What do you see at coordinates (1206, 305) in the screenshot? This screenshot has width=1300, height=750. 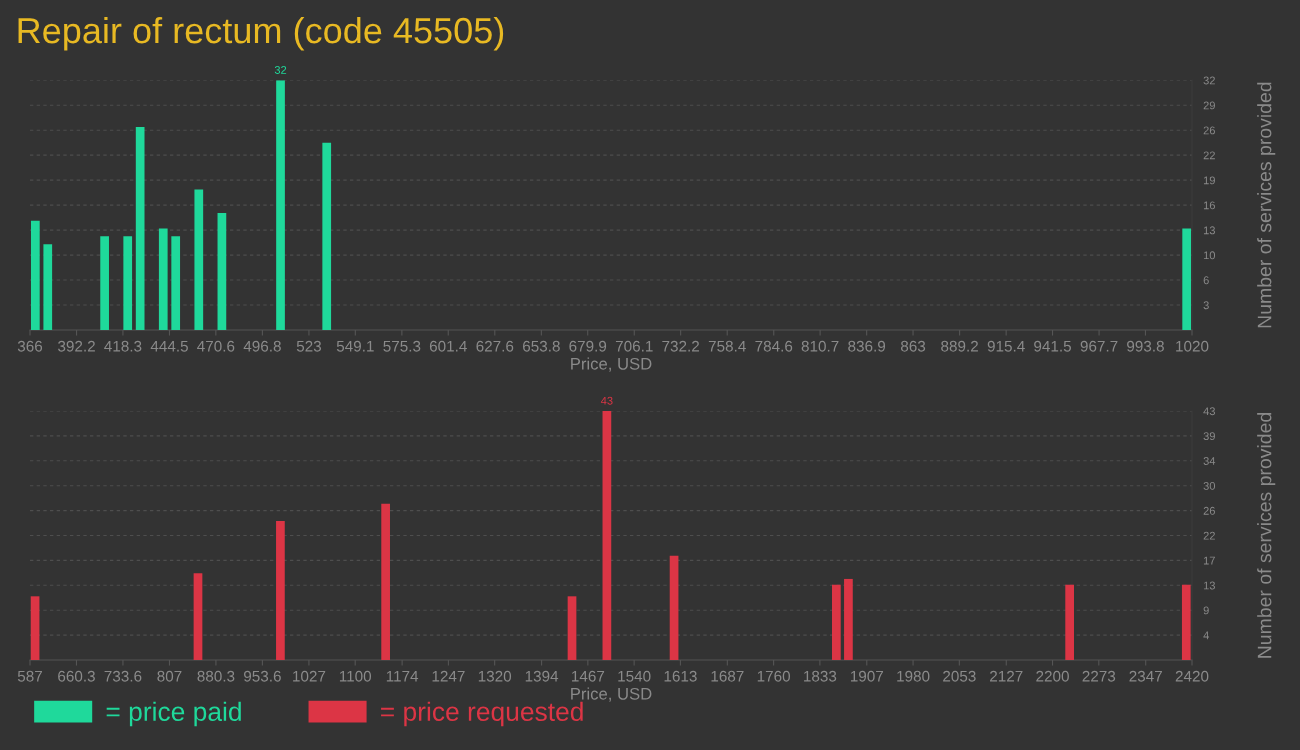 I see `y-tick-label: 3` at bounding box center [1206, 305].